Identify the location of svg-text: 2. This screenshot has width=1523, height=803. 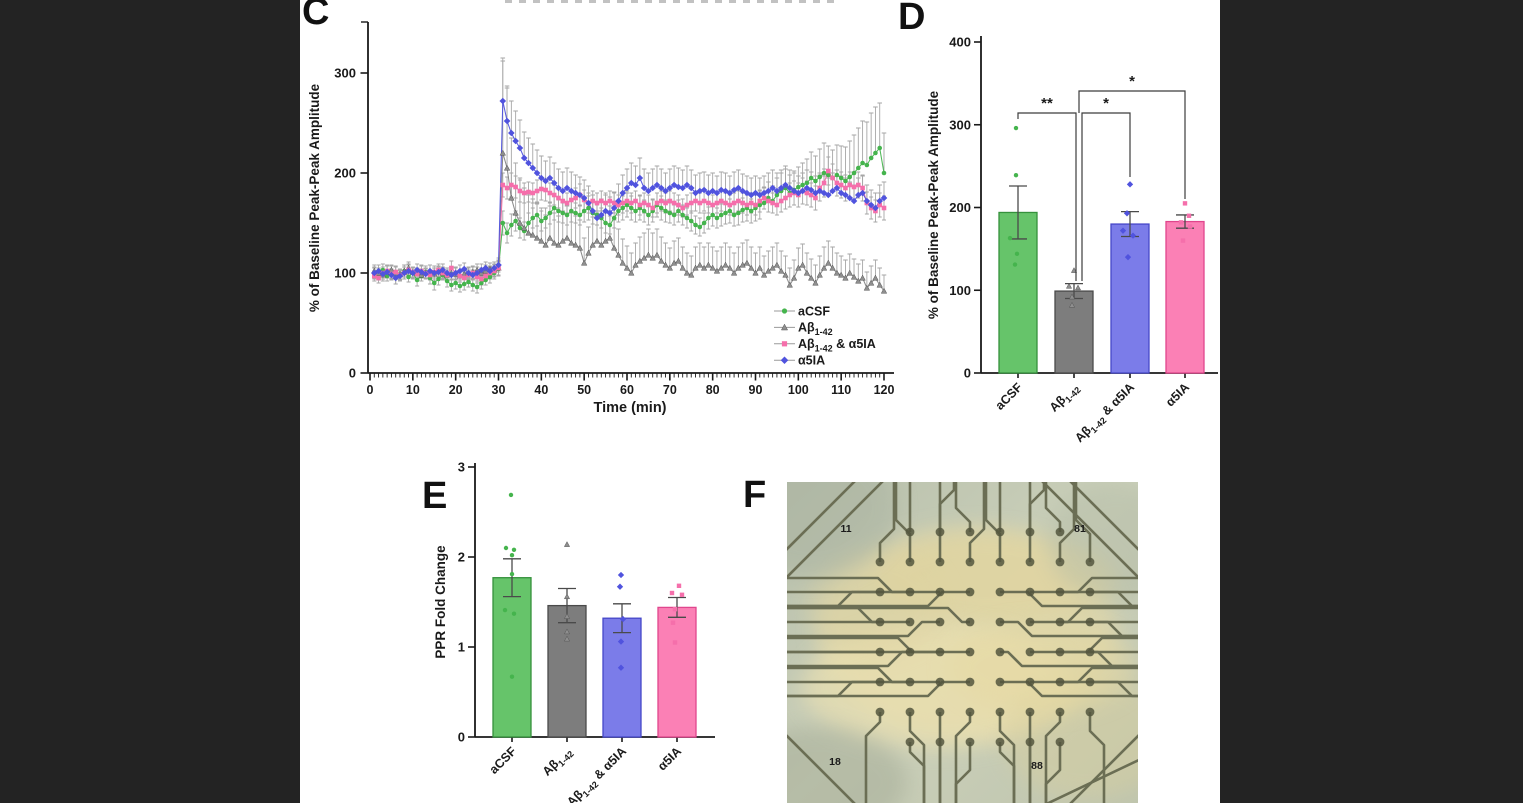
(461, 557).